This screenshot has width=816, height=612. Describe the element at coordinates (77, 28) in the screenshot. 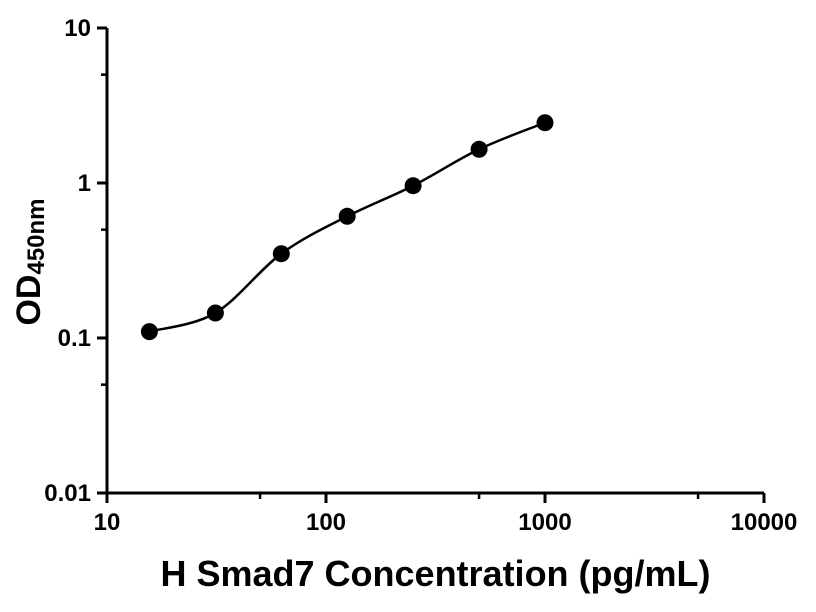

I see `y-tick-label: 10` at that location.